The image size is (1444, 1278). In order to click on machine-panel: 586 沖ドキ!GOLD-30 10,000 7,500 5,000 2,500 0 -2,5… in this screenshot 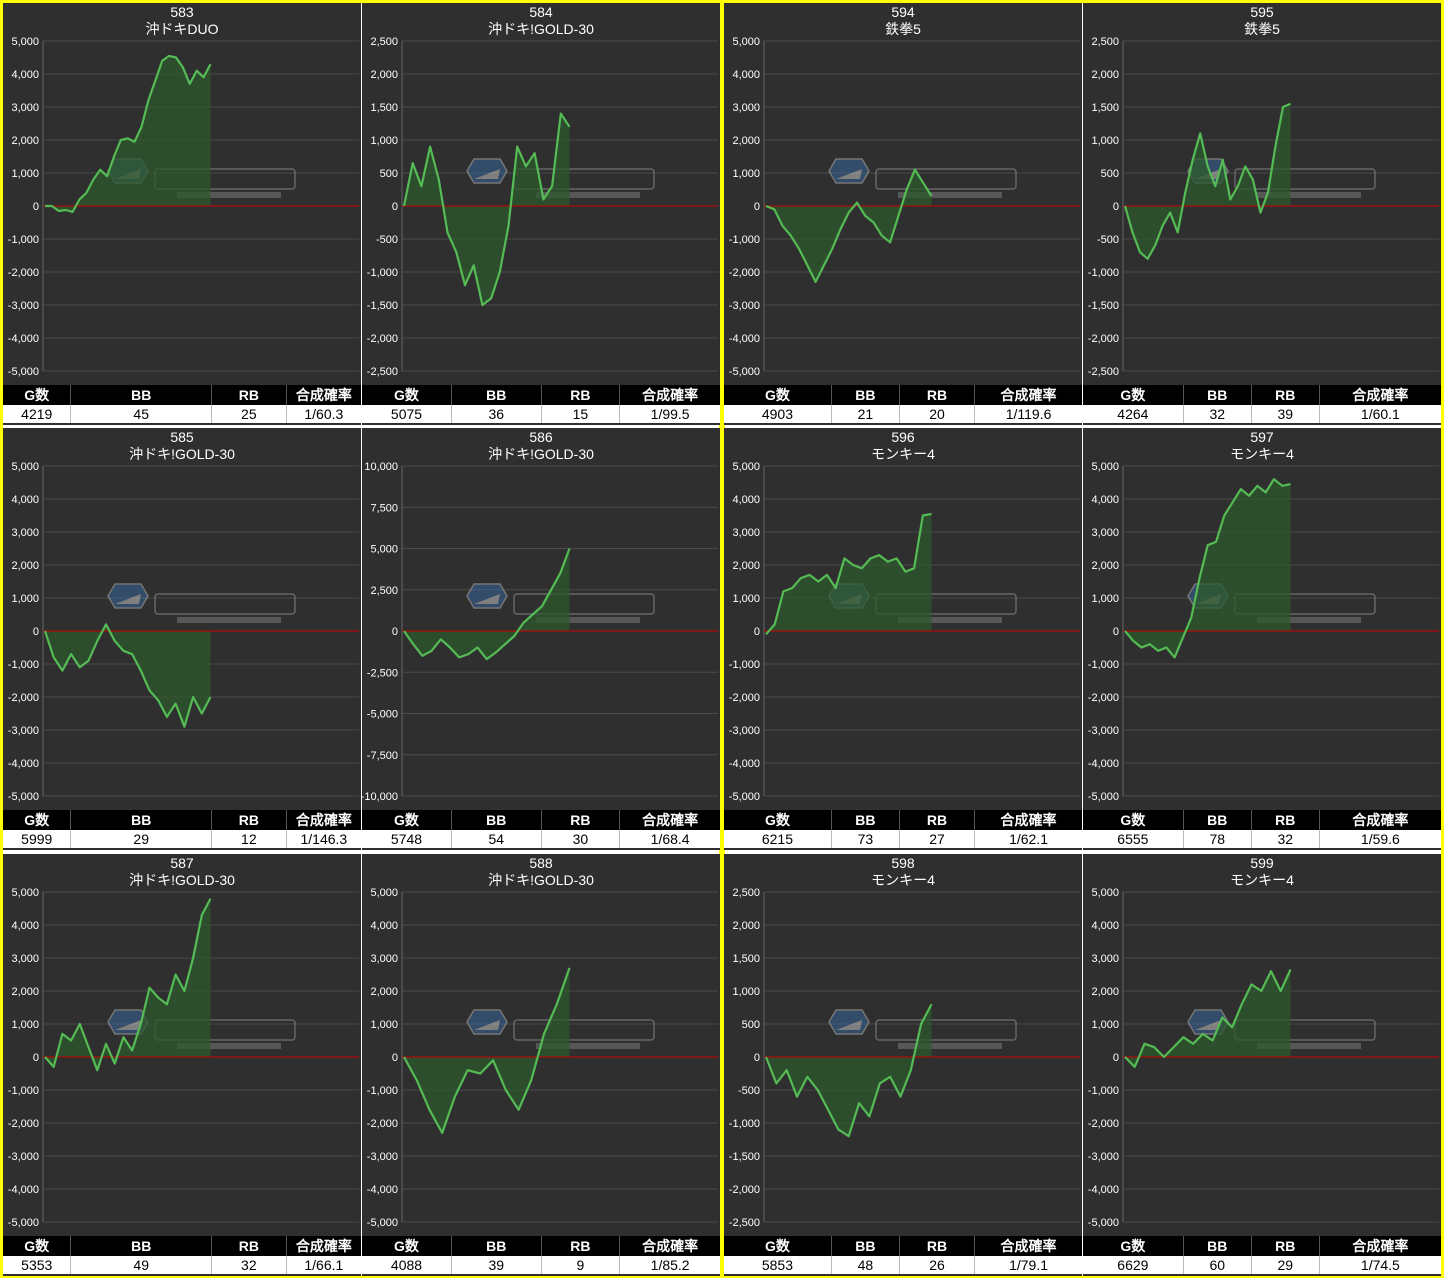, I will do `click(541, 639)`.